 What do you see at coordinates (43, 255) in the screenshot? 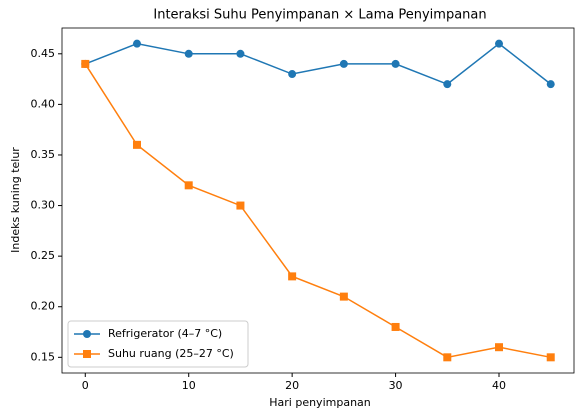
I see `y-tick-label: 0.25` at bounding box center [43, 255].